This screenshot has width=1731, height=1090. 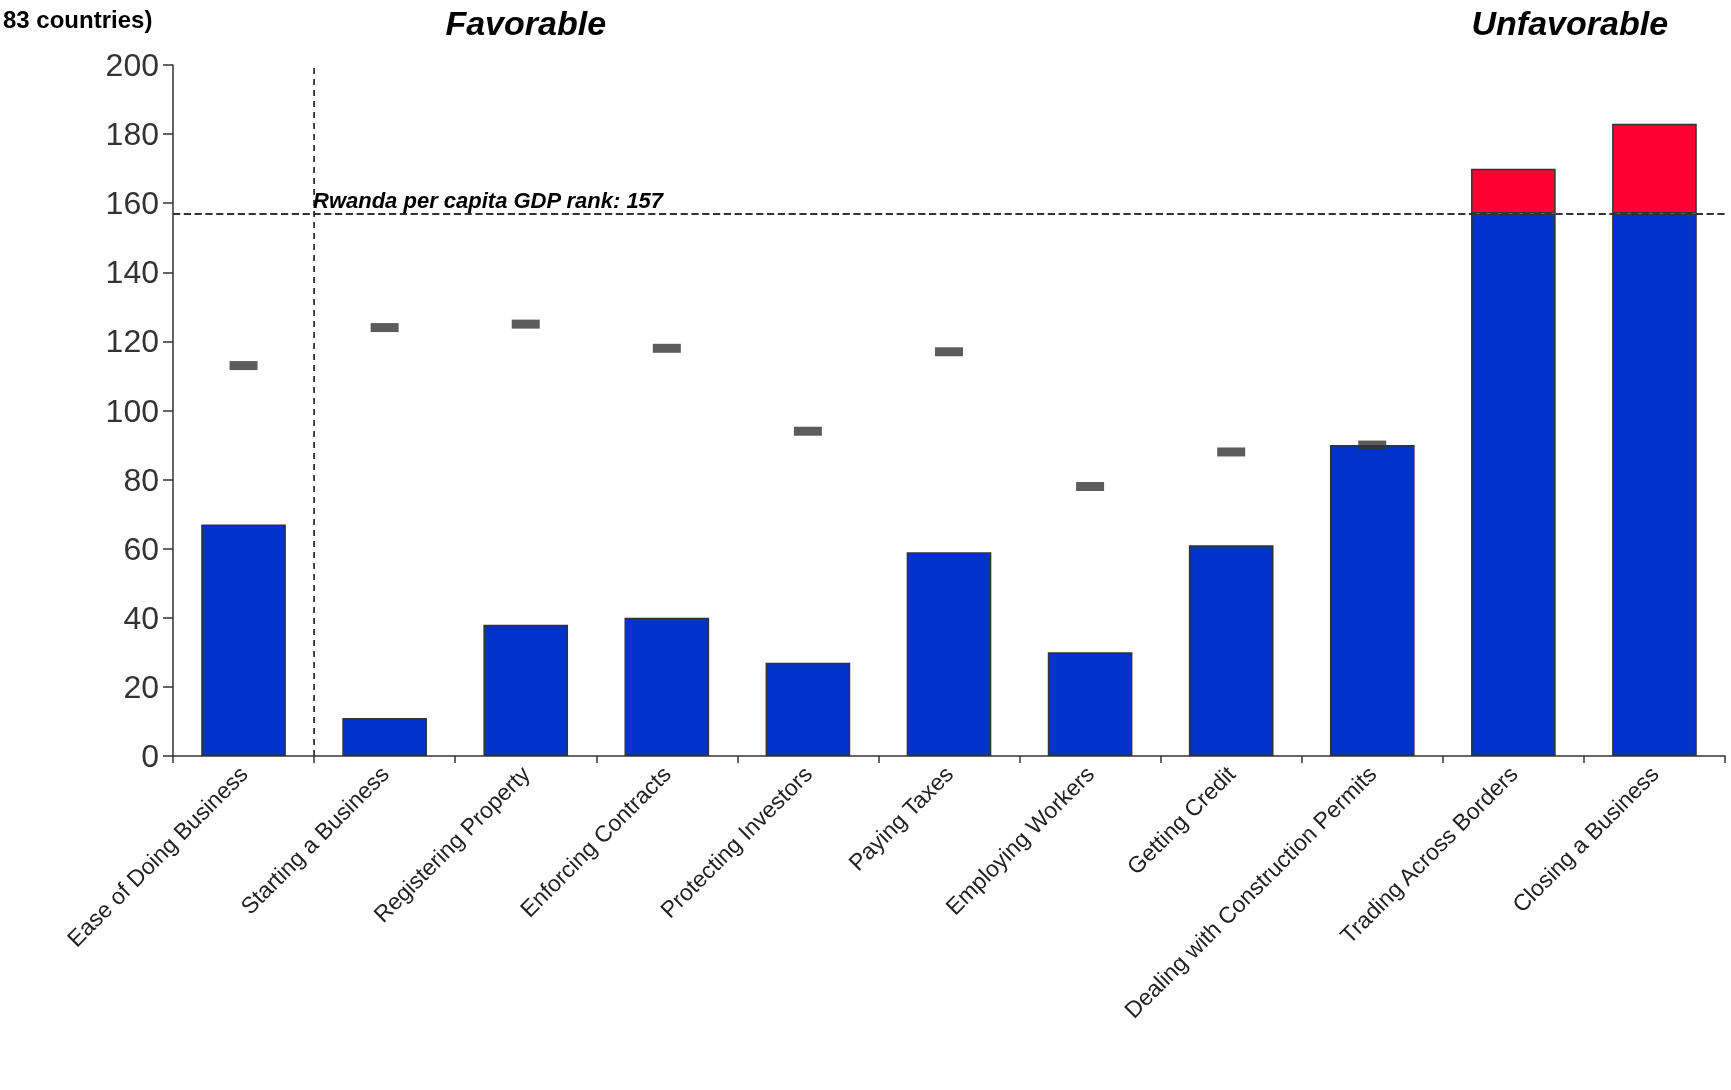 I want to click on y-axis-title: 83 countries), so click(x=78, y=19).